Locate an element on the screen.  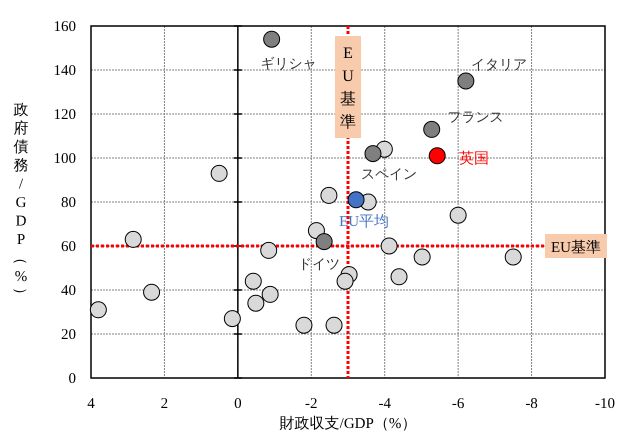
y-tick-label: 160 is located at coordinates (65, 27).